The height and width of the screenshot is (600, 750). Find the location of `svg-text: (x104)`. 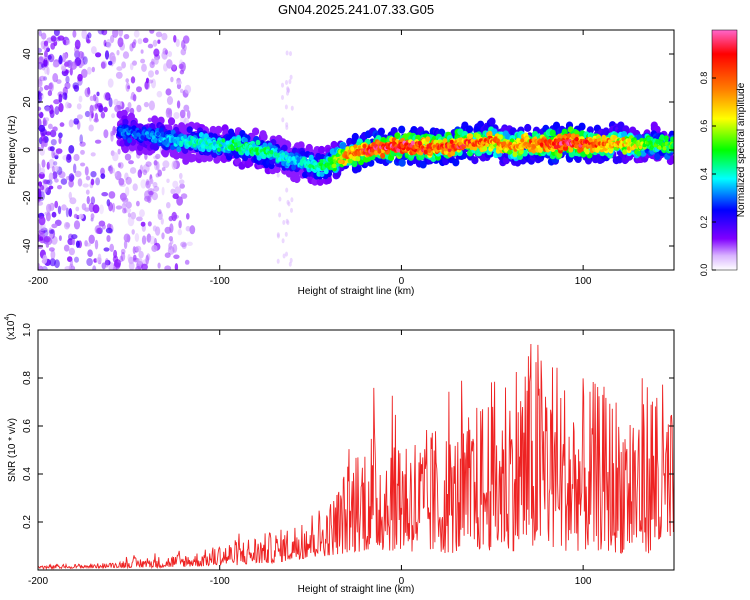

svg-text: (x104) is located at coordinates (10, 326).